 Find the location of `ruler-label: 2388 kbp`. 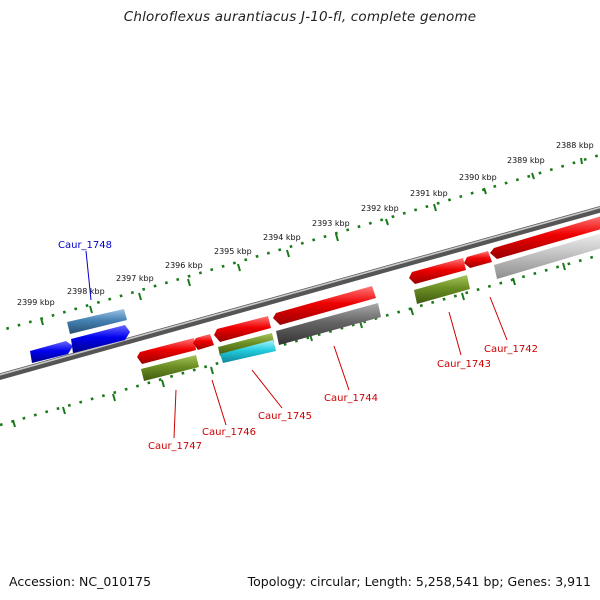

ruler-label: 2388 kbp is located at coordinates (575, 145).